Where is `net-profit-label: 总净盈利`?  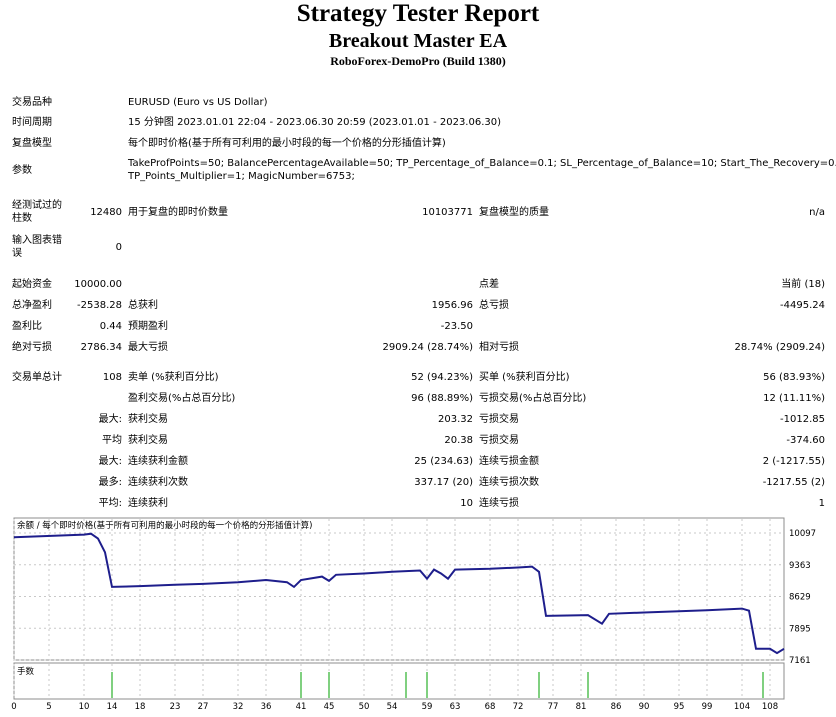
net-profit-label: 总净盈利 is located at coordinates (32, 305).